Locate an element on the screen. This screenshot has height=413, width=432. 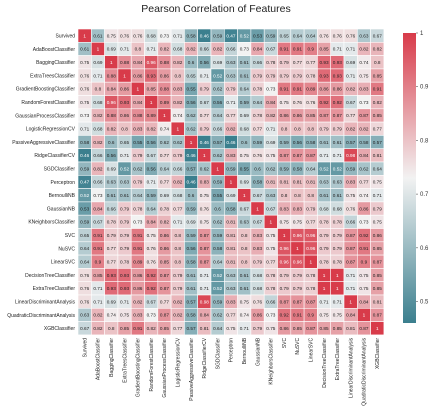
column-tick-label: RidgeClassifierCV is located at coordinates (205, 357).